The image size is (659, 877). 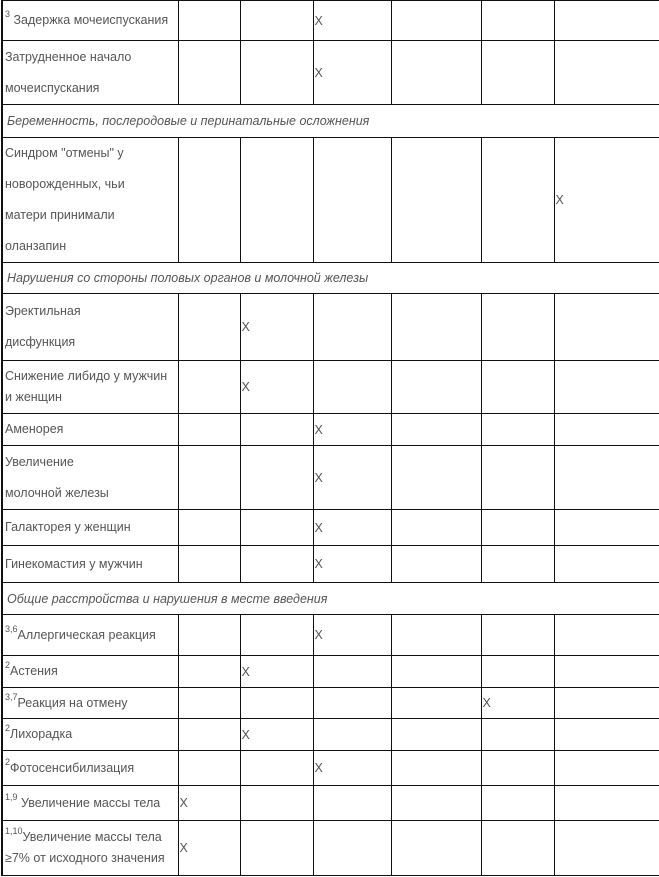 What do you see at coordinates (57, 492) in the screenshot?
I see `label-line: молочной железы` at bounding box center [57, 492].